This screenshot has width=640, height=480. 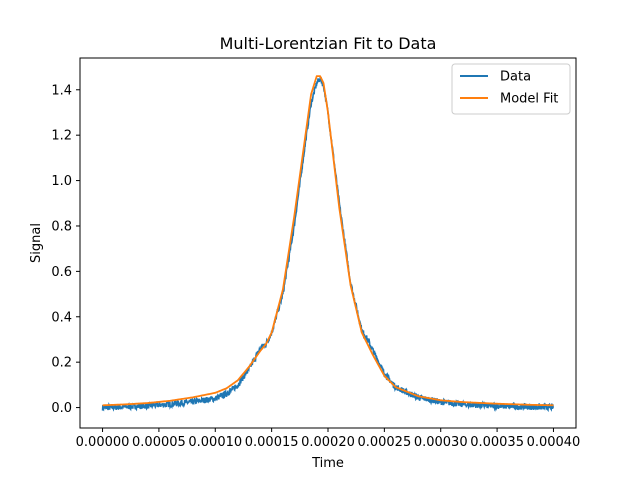 I want to click on x-tick-label: 0.00010, so click(x=215, y=442).